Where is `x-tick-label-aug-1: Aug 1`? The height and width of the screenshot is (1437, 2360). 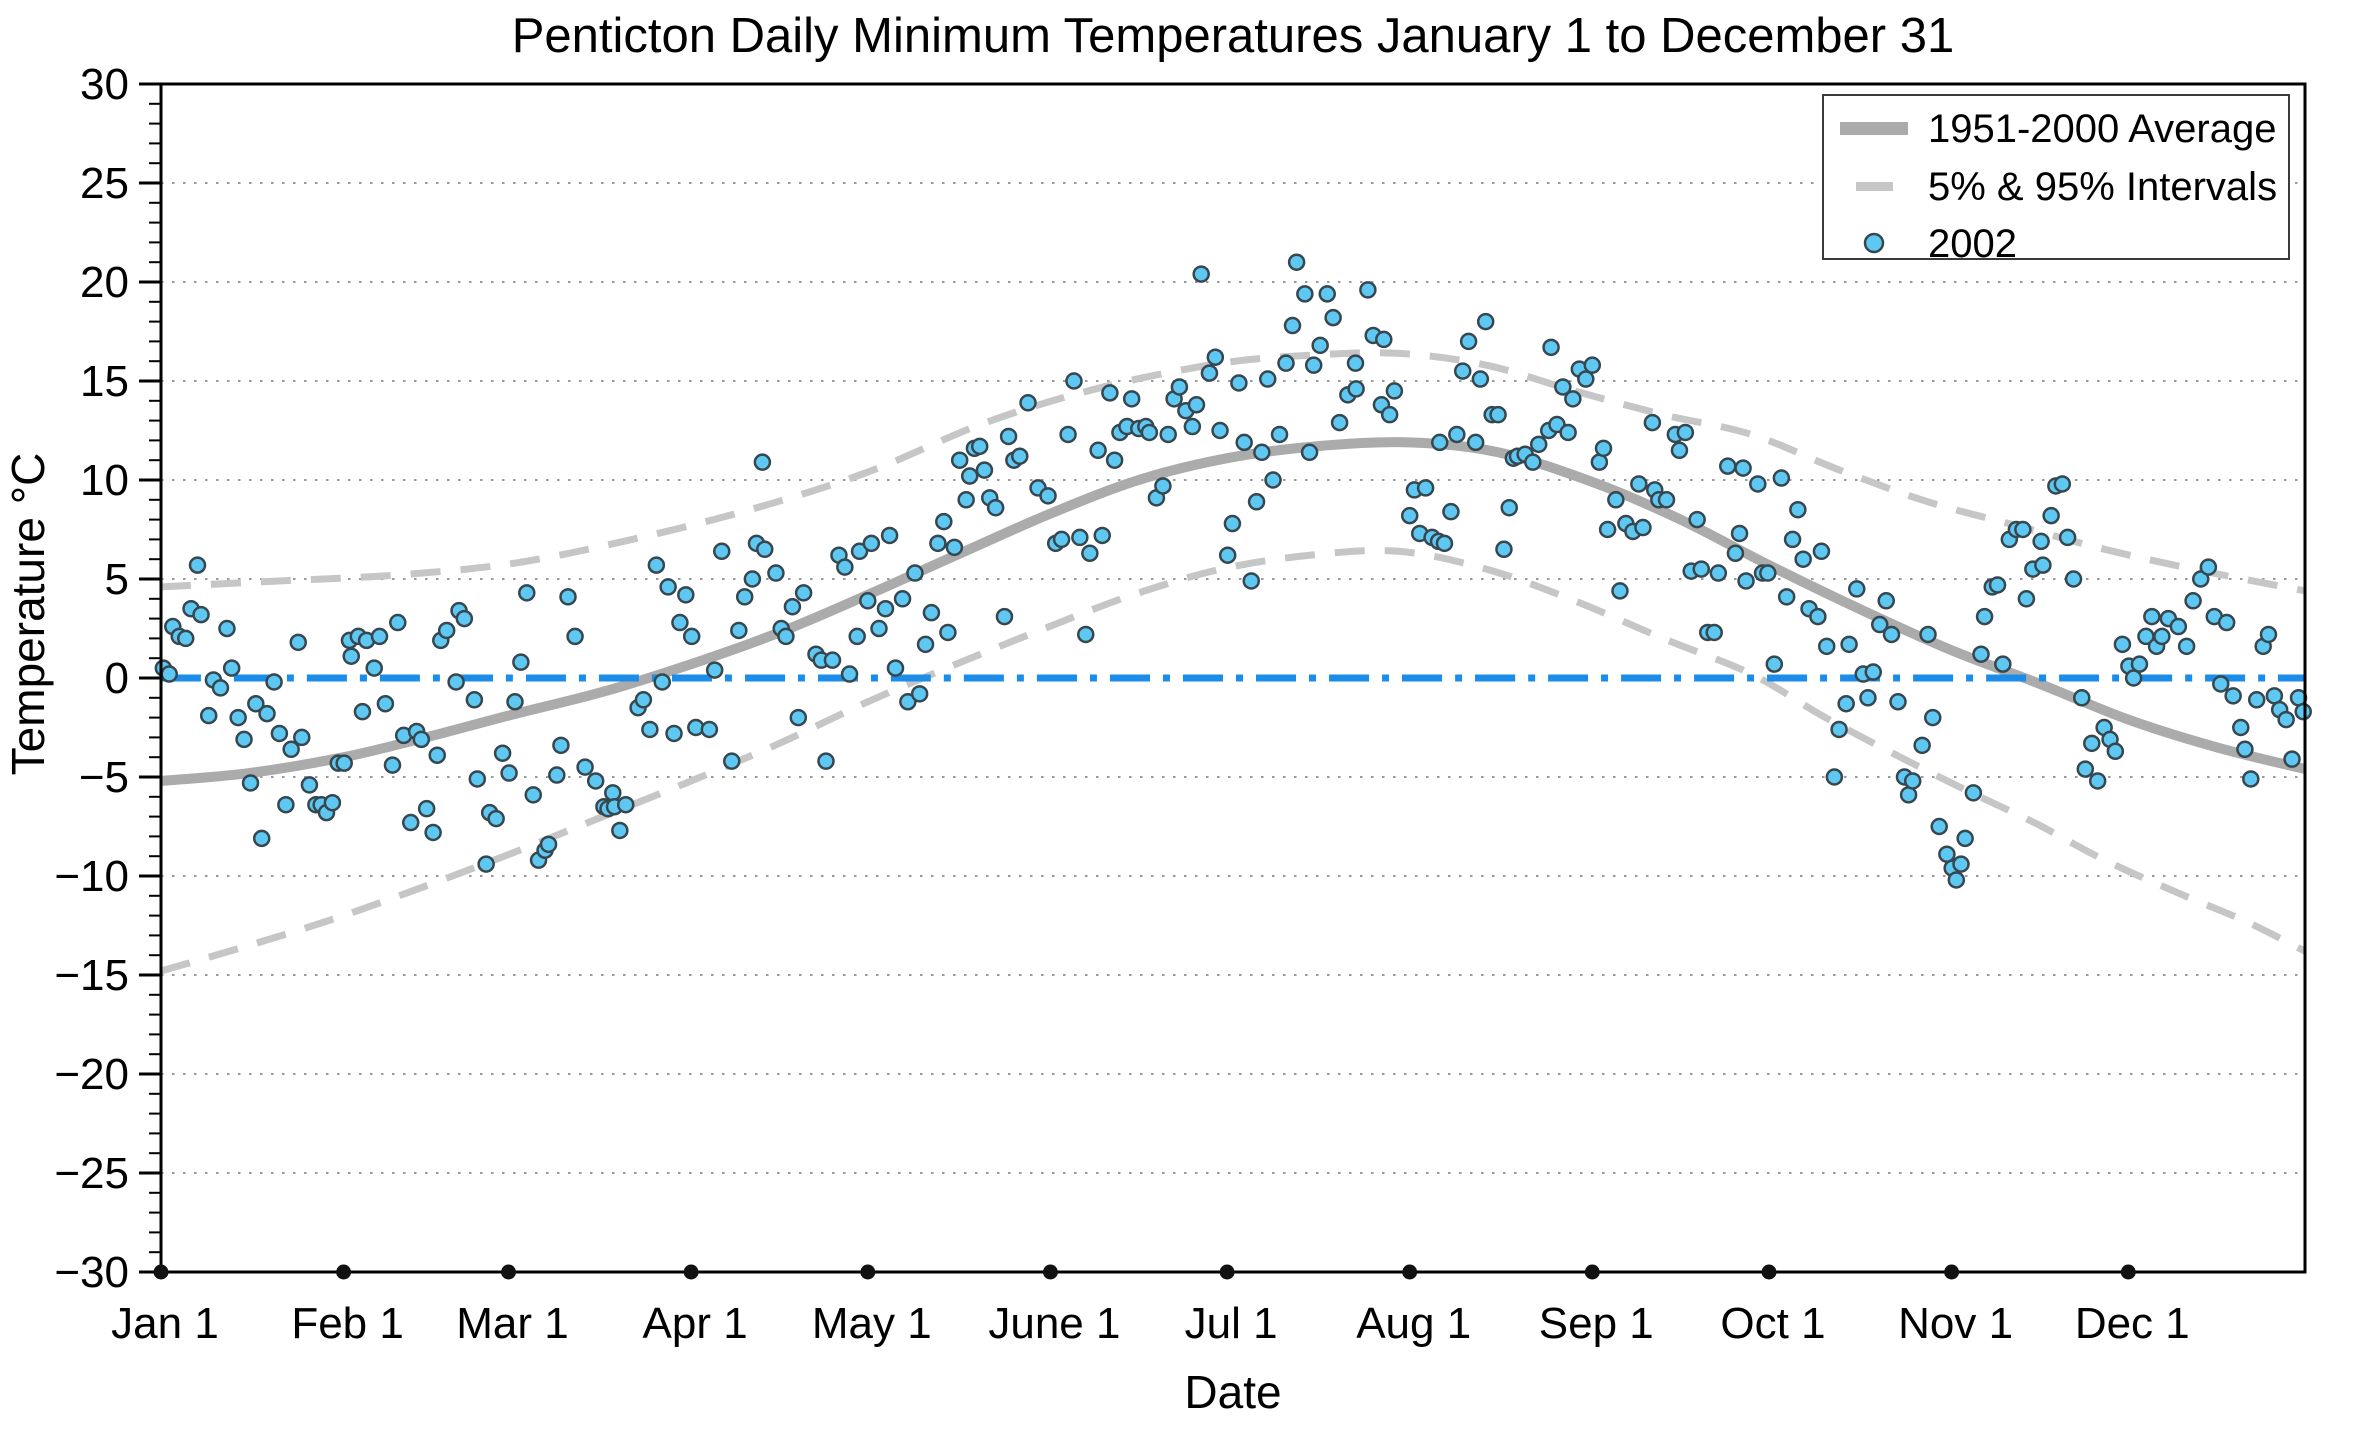
x-tick-label-aug-1: Aug 1 is located at coordinates (1413, 1323).